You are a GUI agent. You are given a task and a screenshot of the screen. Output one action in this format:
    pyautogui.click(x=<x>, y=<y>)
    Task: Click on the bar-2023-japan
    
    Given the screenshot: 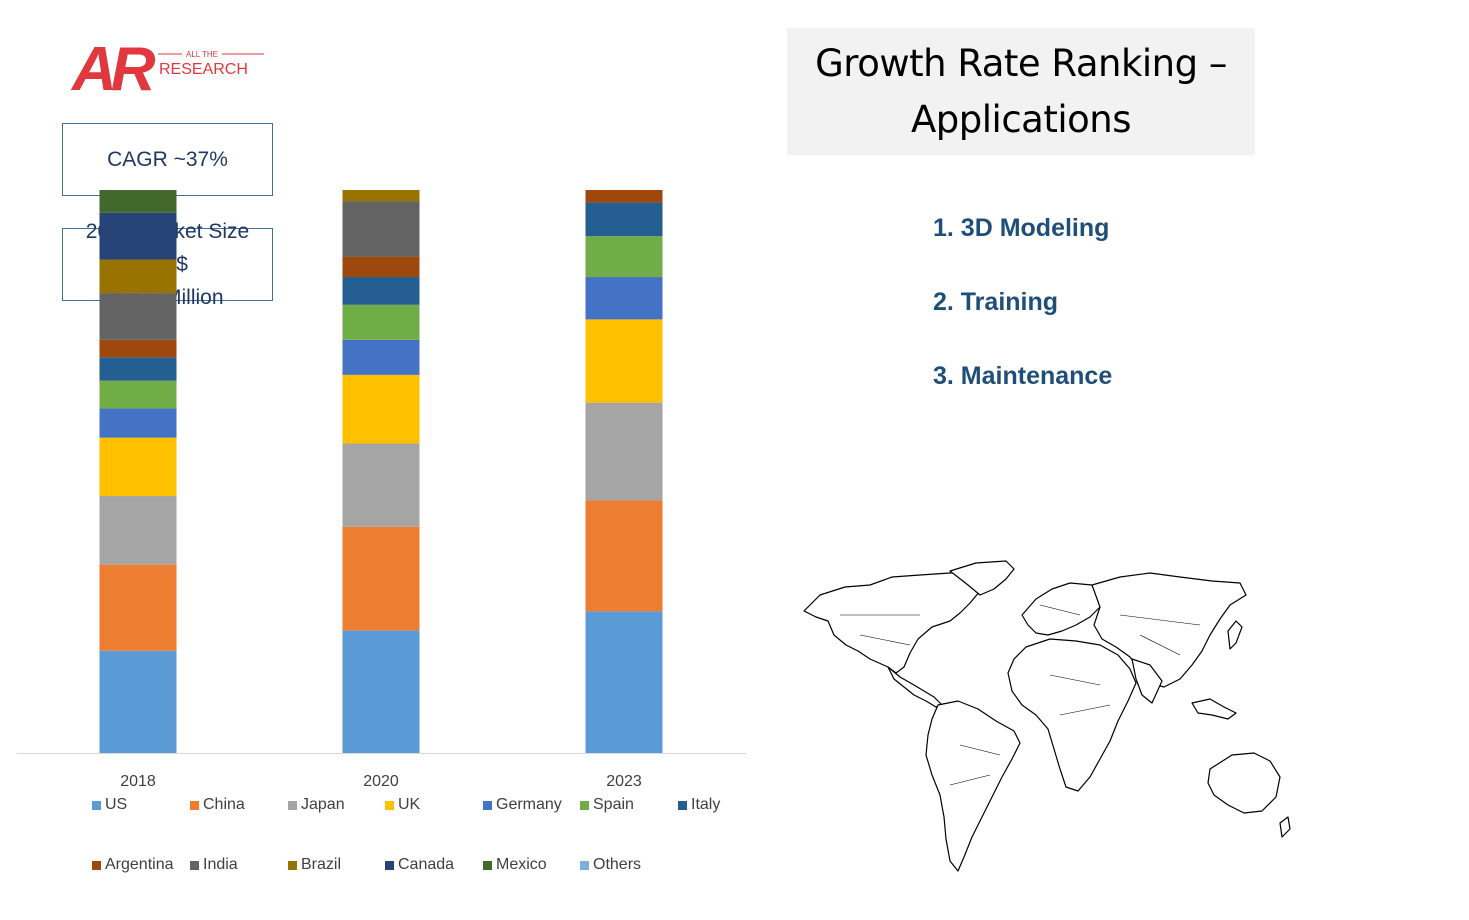 What is the action you would take?
    pyautogui.click(x=624, y=451)
    